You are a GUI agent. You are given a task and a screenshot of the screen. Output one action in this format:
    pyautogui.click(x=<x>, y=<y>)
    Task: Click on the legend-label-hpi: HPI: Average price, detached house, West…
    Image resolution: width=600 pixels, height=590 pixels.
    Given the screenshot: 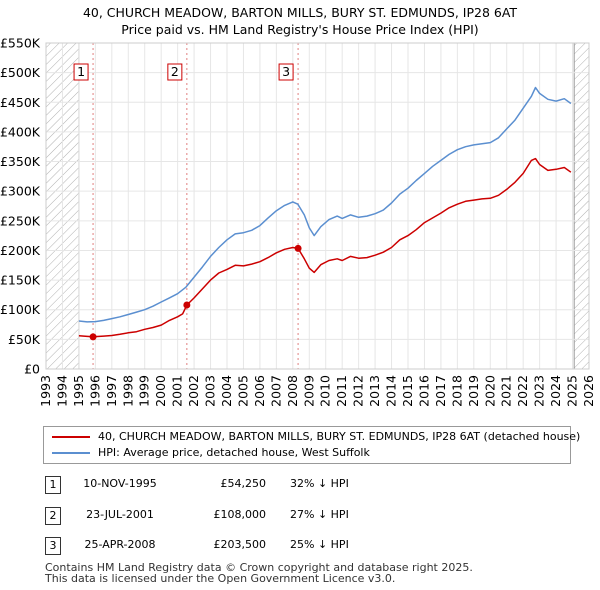 What is the action you would take?
    pyautogui.click(x=234, y=452)
    